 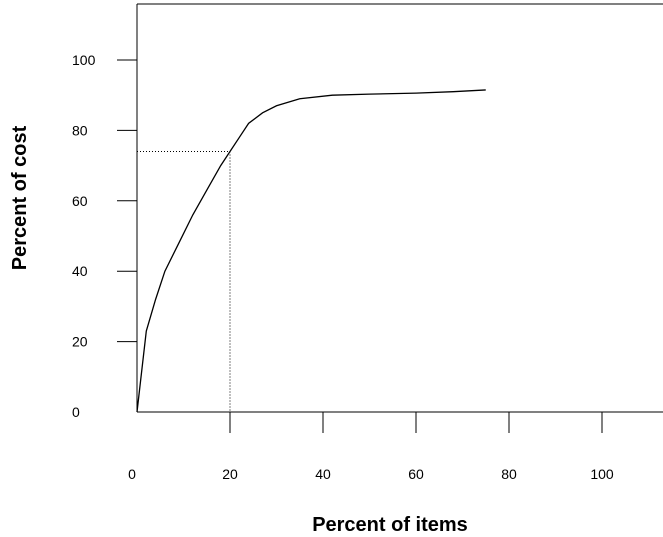 What do you see at coordinates (509, 474) in the screenshot?
I see `x-tick-label: 80` at bounding box center [509, 474].